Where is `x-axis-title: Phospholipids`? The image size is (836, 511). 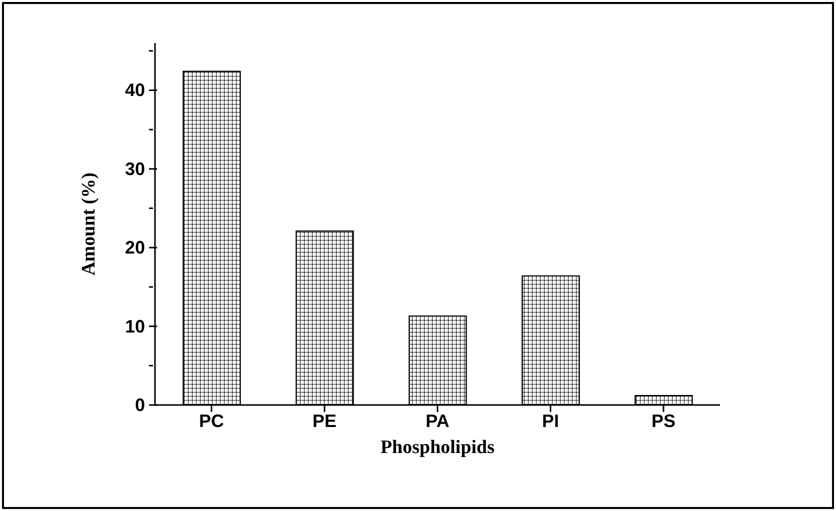
x-axis-title: Phospholipids is located at coordinates (437, 447).